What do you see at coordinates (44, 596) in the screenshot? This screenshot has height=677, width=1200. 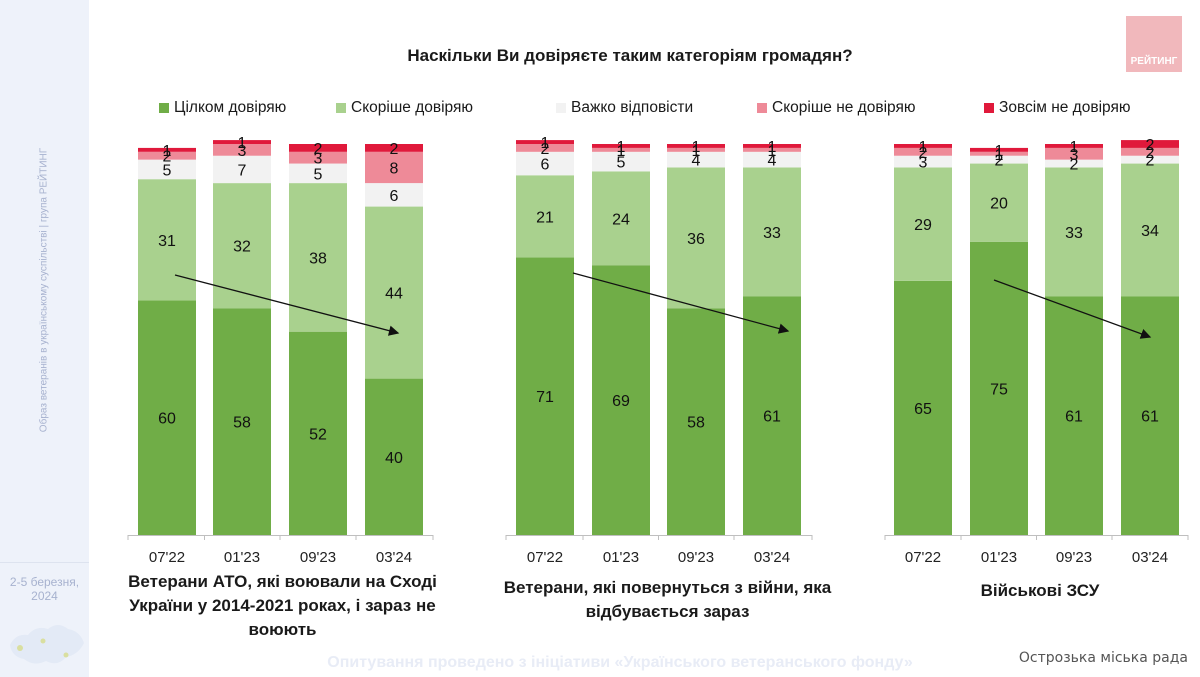 I see `survey-date-line2: 2024` at bounding box center [44, 596].